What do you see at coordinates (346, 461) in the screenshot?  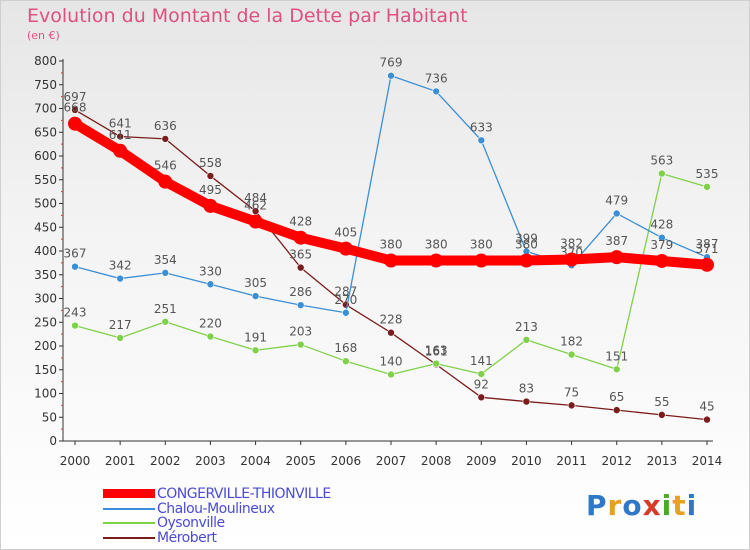 I see `x-tick-label: 2006` at bounding box center [346, 461].